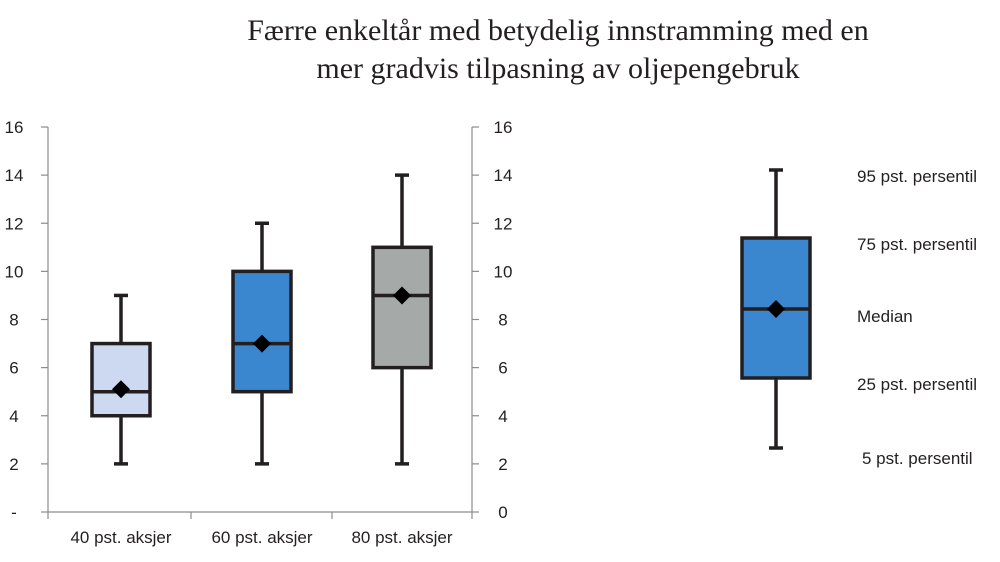  What do you see at coordinates (502, 368) in the screenshot?
I see `right-y-tick-label: 6` at bounding box center [502, 368].